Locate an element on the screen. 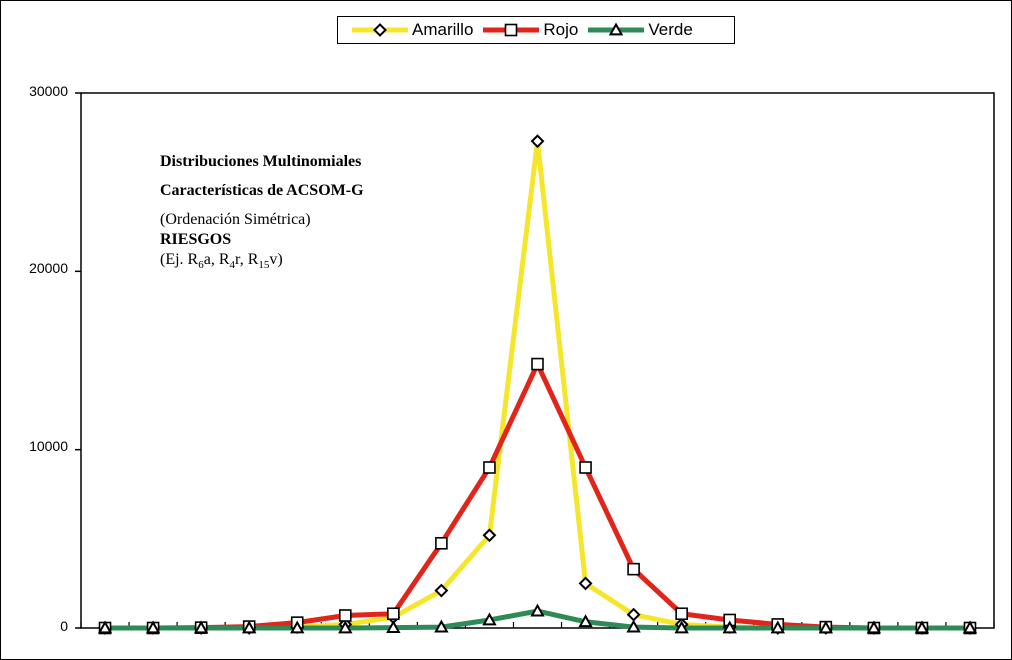 The height and width of the screenshot is (660, 1012). legend-label: Amarillo is located at coordinates (443, 29).